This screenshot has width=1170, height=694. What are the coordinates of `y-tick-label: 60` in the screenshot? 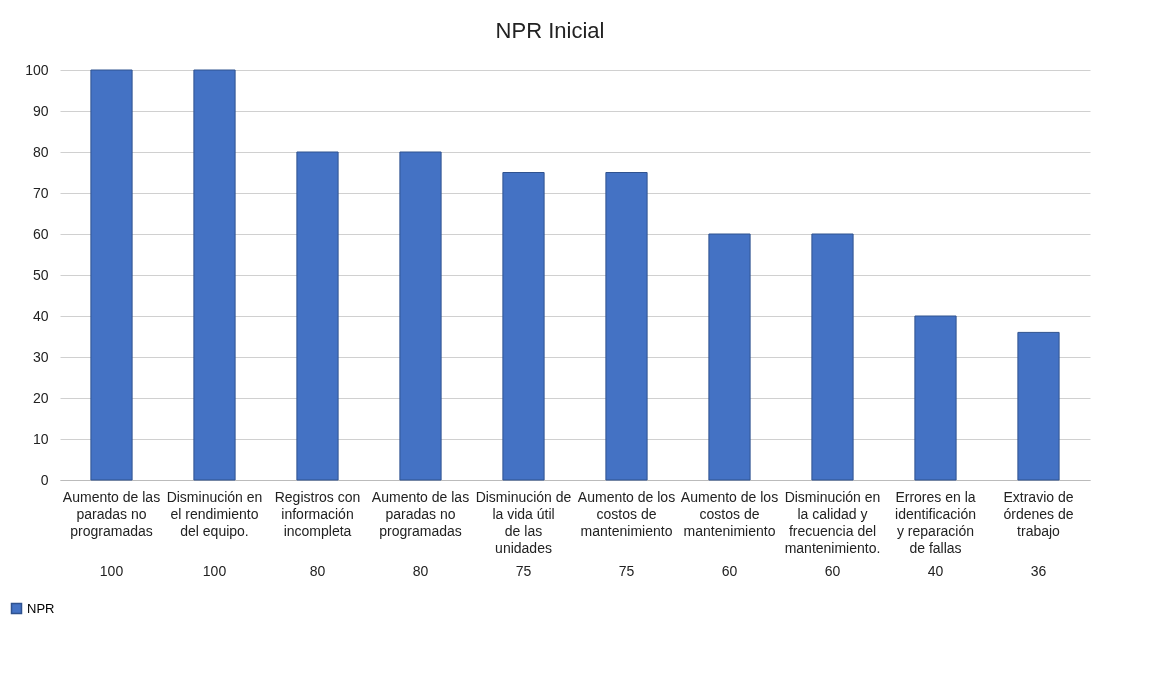 It's located at (40, 233).